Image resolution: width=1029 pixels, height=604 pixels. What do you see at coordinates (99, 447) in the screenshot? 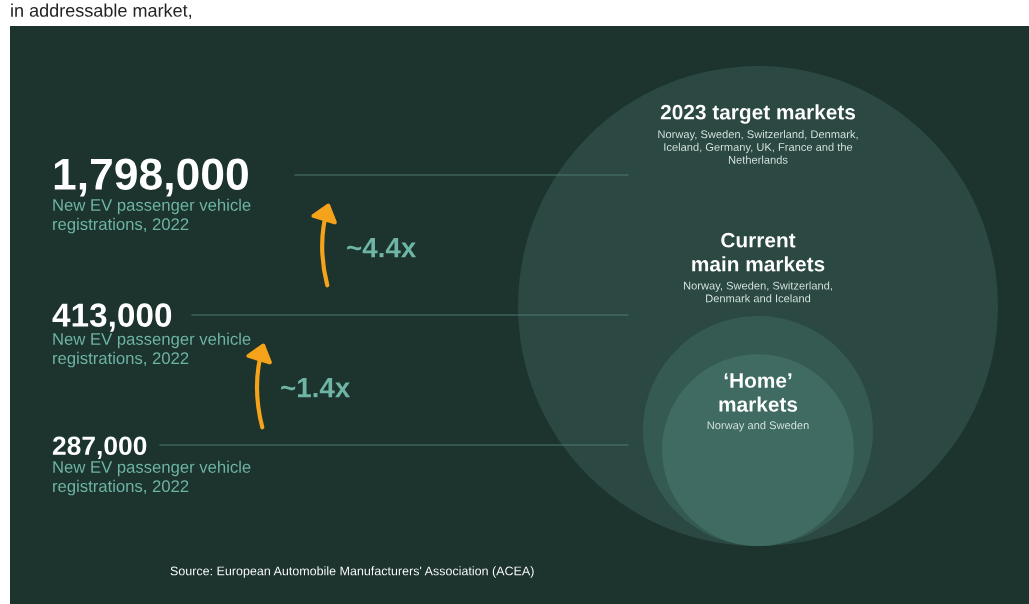
I see `data-label: 287,000` at bounding box center [99, 447].